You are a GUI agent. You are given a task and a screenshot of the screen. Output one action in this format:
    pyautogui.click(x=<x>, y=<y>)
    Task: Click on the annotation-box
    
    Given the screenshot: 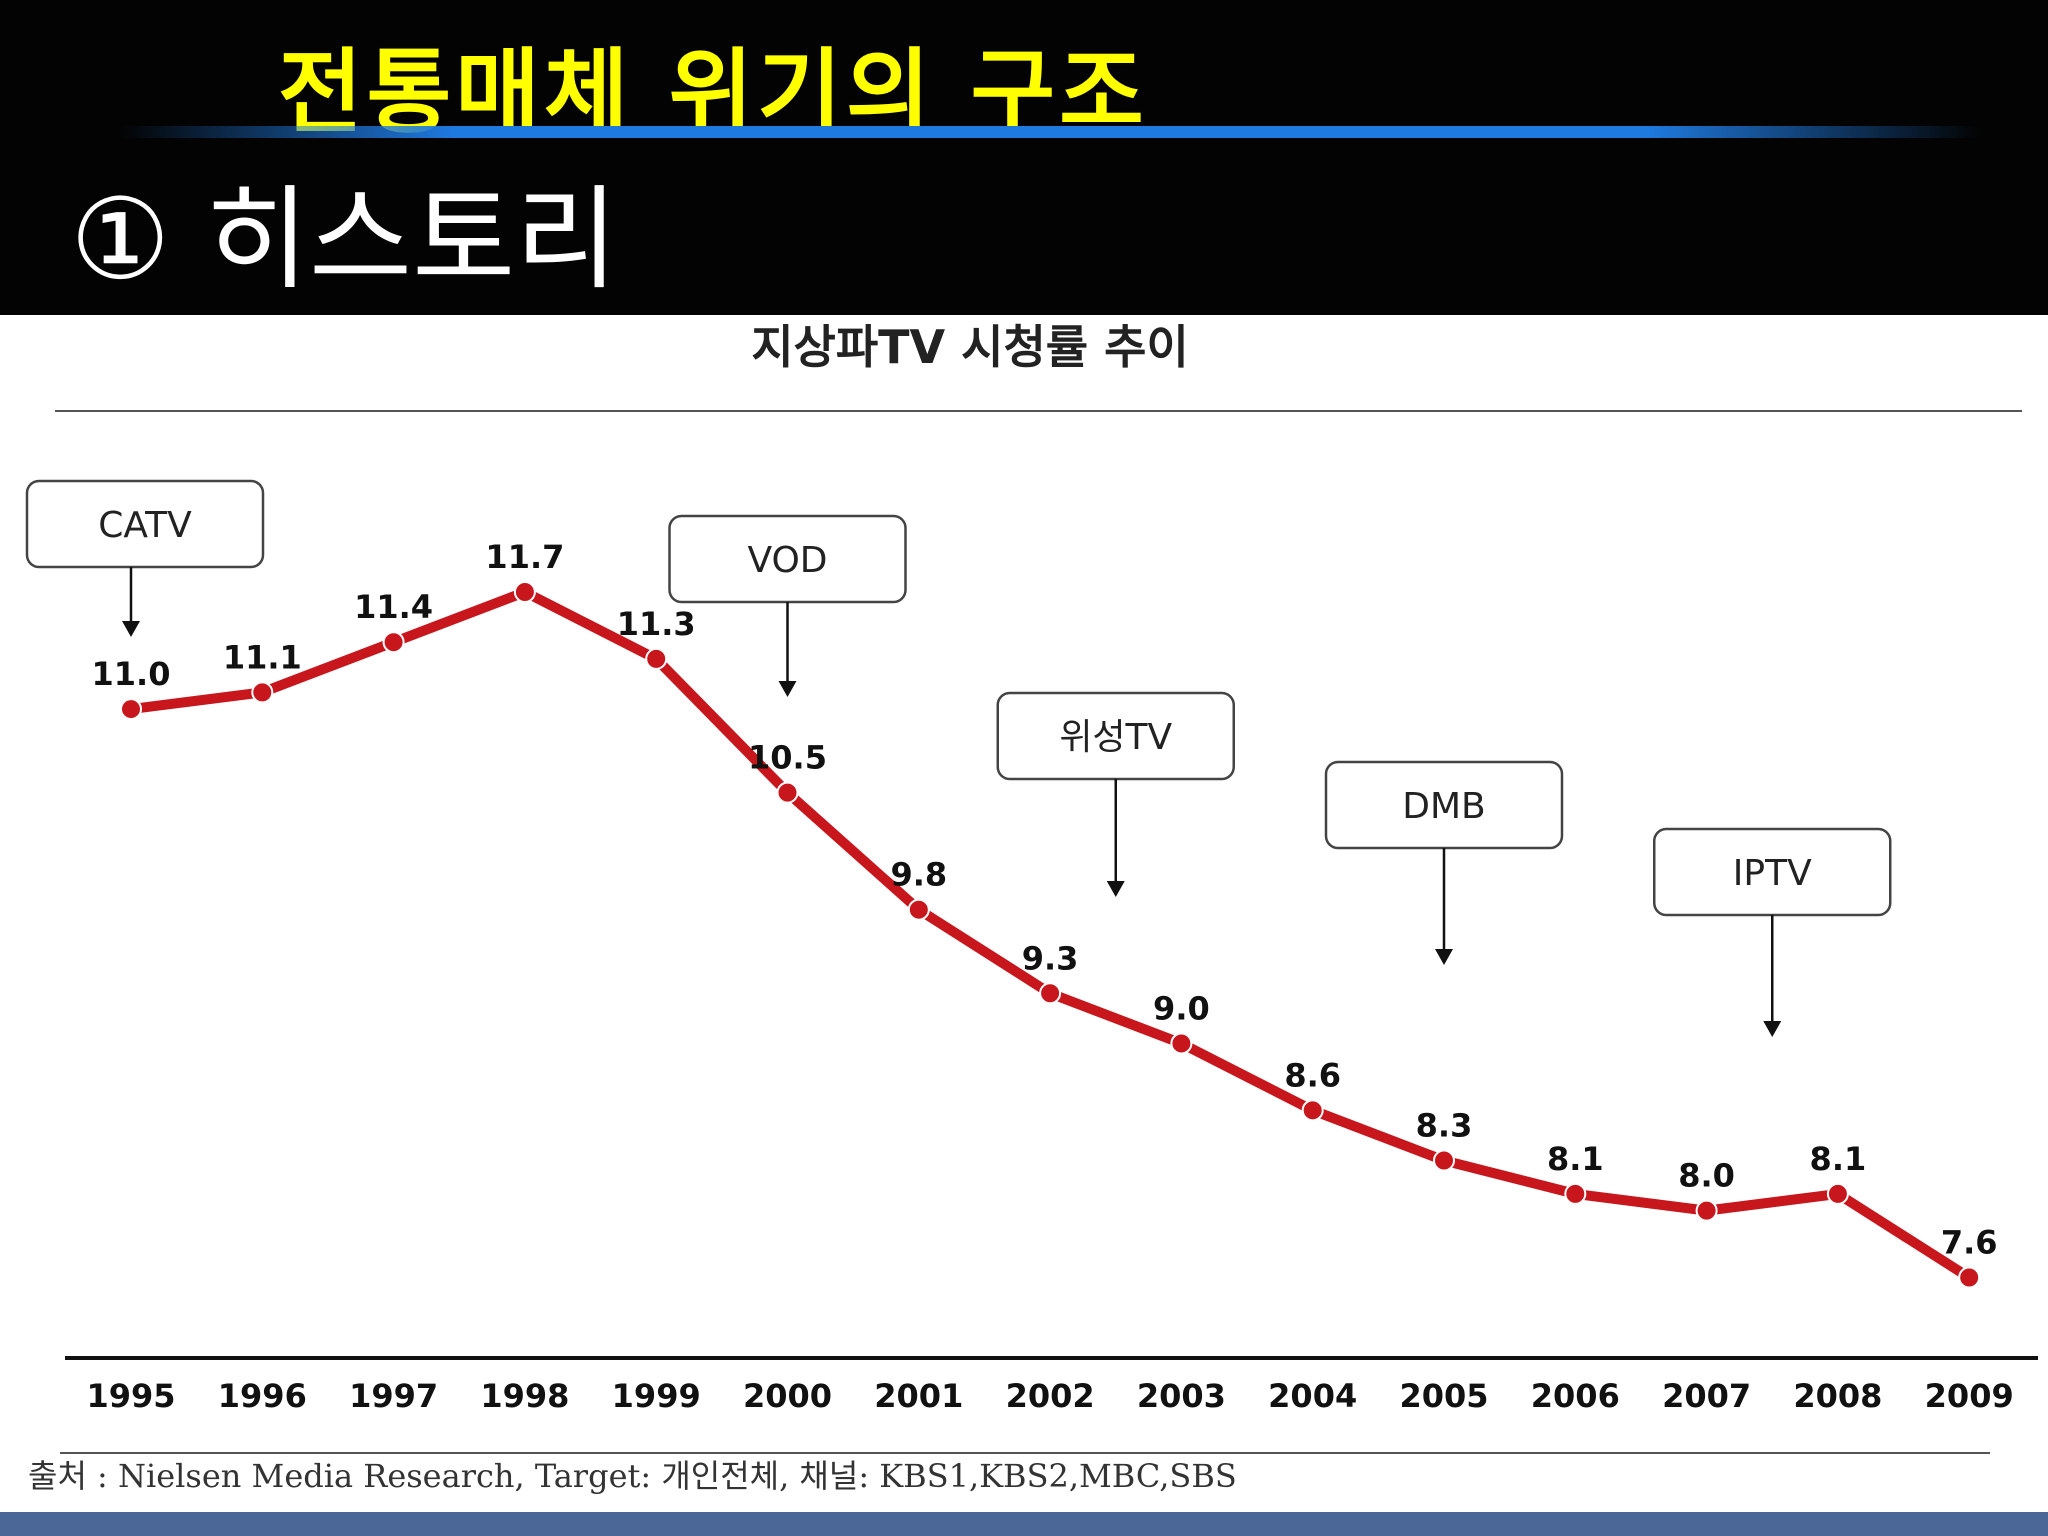 What is the action you would take?
    pyautogui.click(x=145, y=524)
    